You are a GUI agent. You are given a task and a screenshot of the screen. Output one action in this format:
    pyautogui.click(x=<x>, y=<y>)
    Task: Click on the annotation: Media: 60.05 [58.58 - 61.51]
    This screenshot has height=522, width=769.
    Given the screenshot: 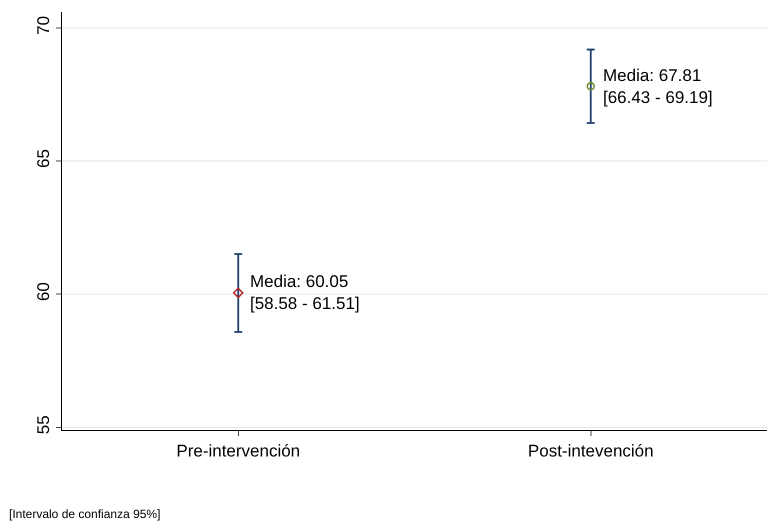 What is the action you would take?
    pyautogui.click(x=305, y=293)
    